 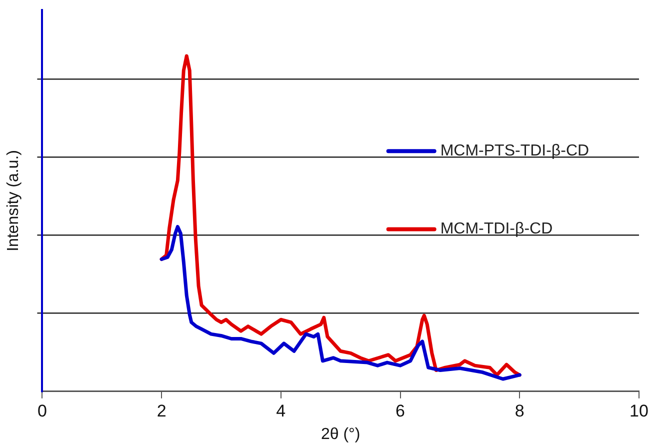 I want to click on legend-label: MCM-TDI-β-CD, so click(x=496, y=229).